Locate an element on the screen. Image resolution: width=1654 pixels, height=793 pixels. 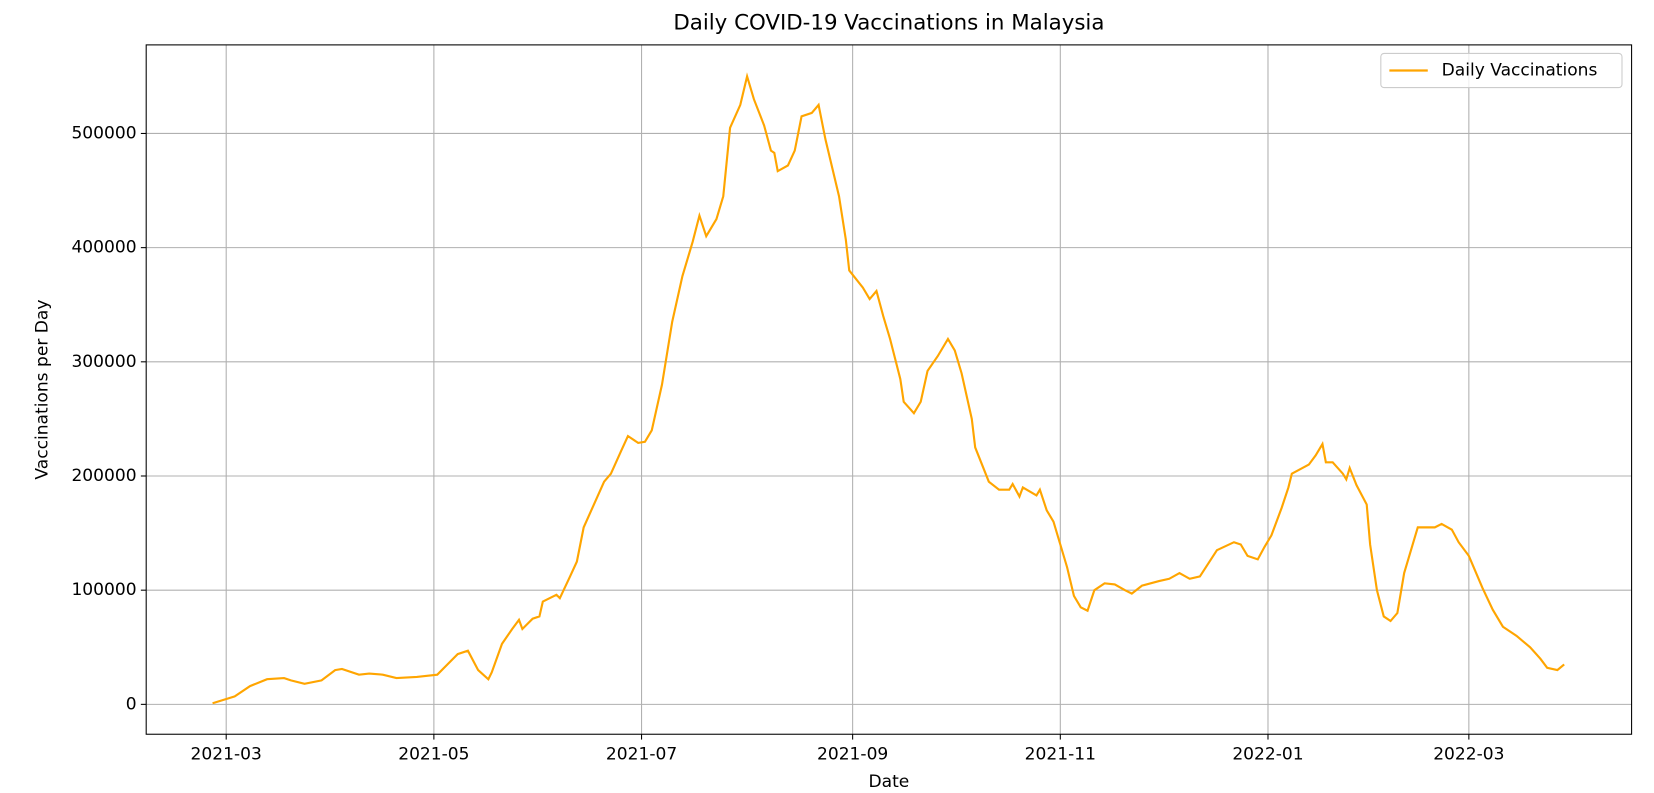
x-axis-label: Date is located at coordinates (888, 782).